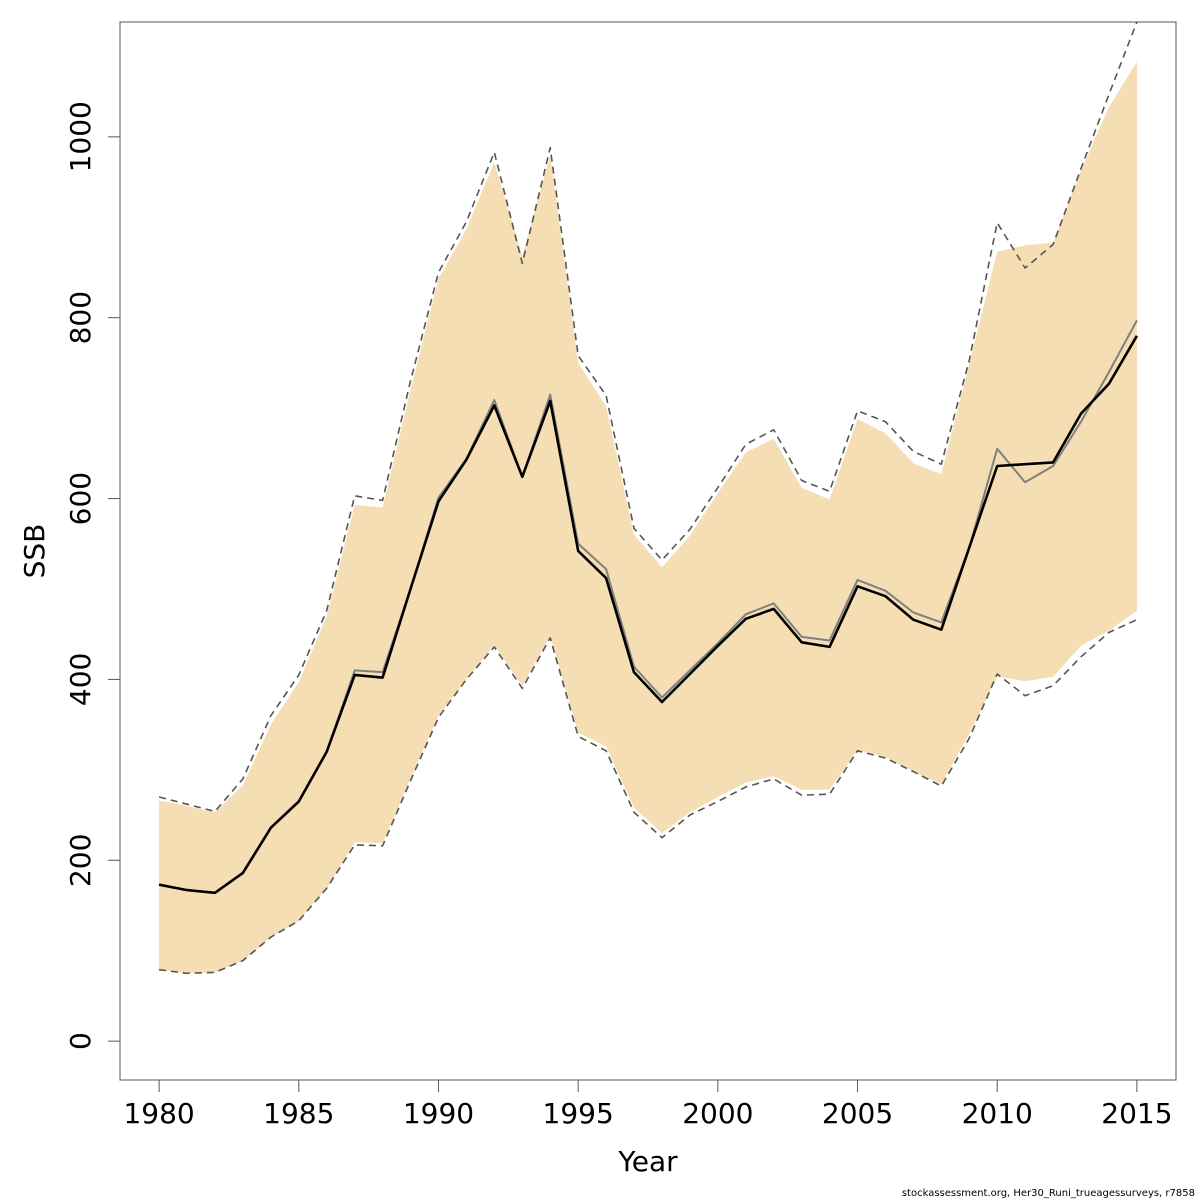 The image size is (1200, 1200). I want to click on y-tick-label: 1000, so click(80, 136).